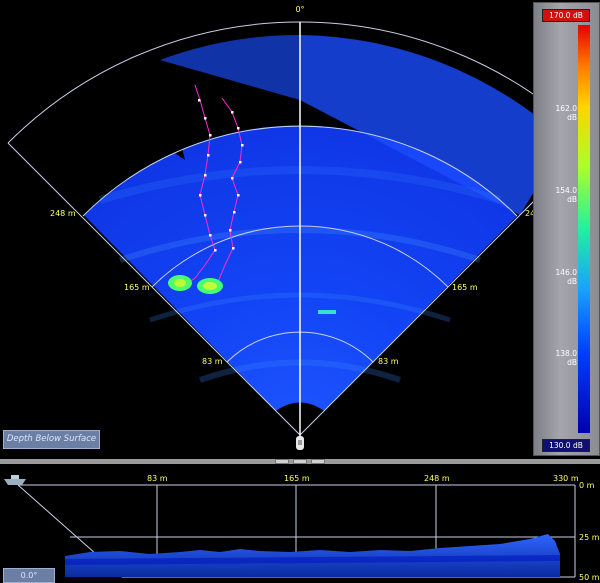 This screenshot has width=600, height=583. What do you see at coordinates (29, 575) in the screenshot?
I see `tilt-angle-readout: 0.0°` at bounding box center [29, 575].